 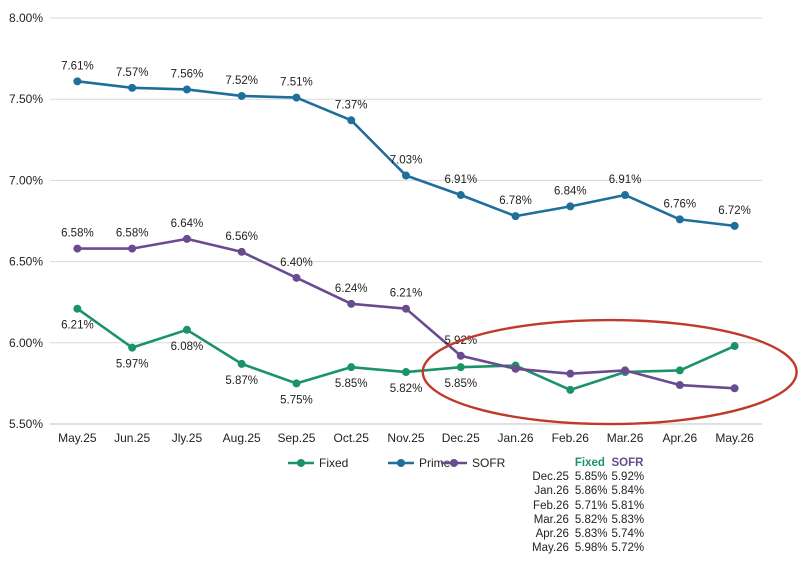 What do you see at coordinates (26, 343) in the screenshot?
I see `y-tick-label: 6.00%` at bounding box center [26, 343].